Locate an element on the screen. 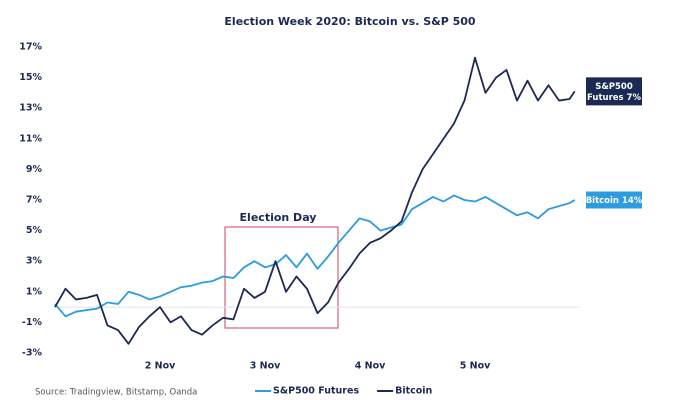  end-label: S&P500 is located at coordinates (614, 87).